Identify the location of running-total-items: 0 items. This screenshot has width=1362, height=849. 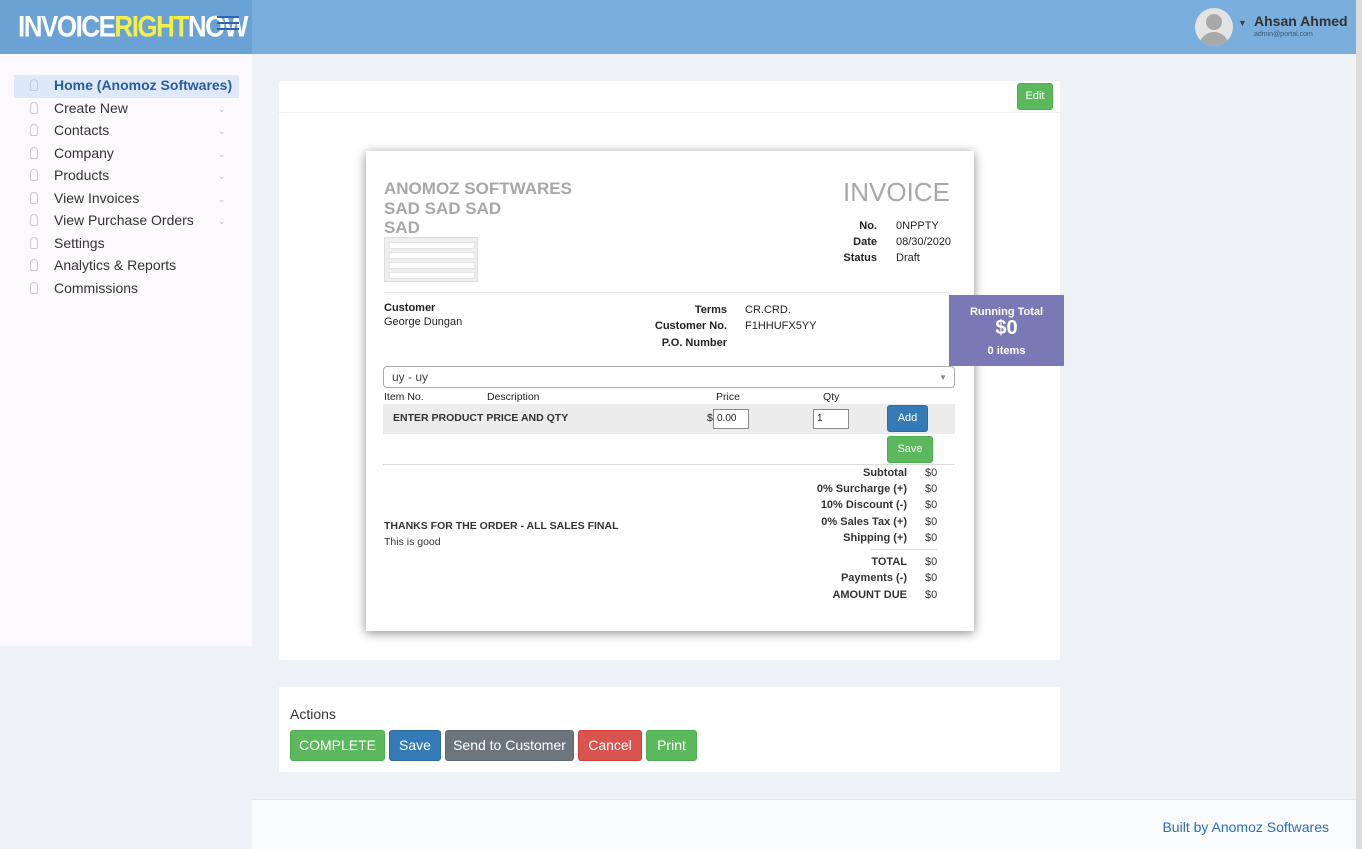
(1006, 351).